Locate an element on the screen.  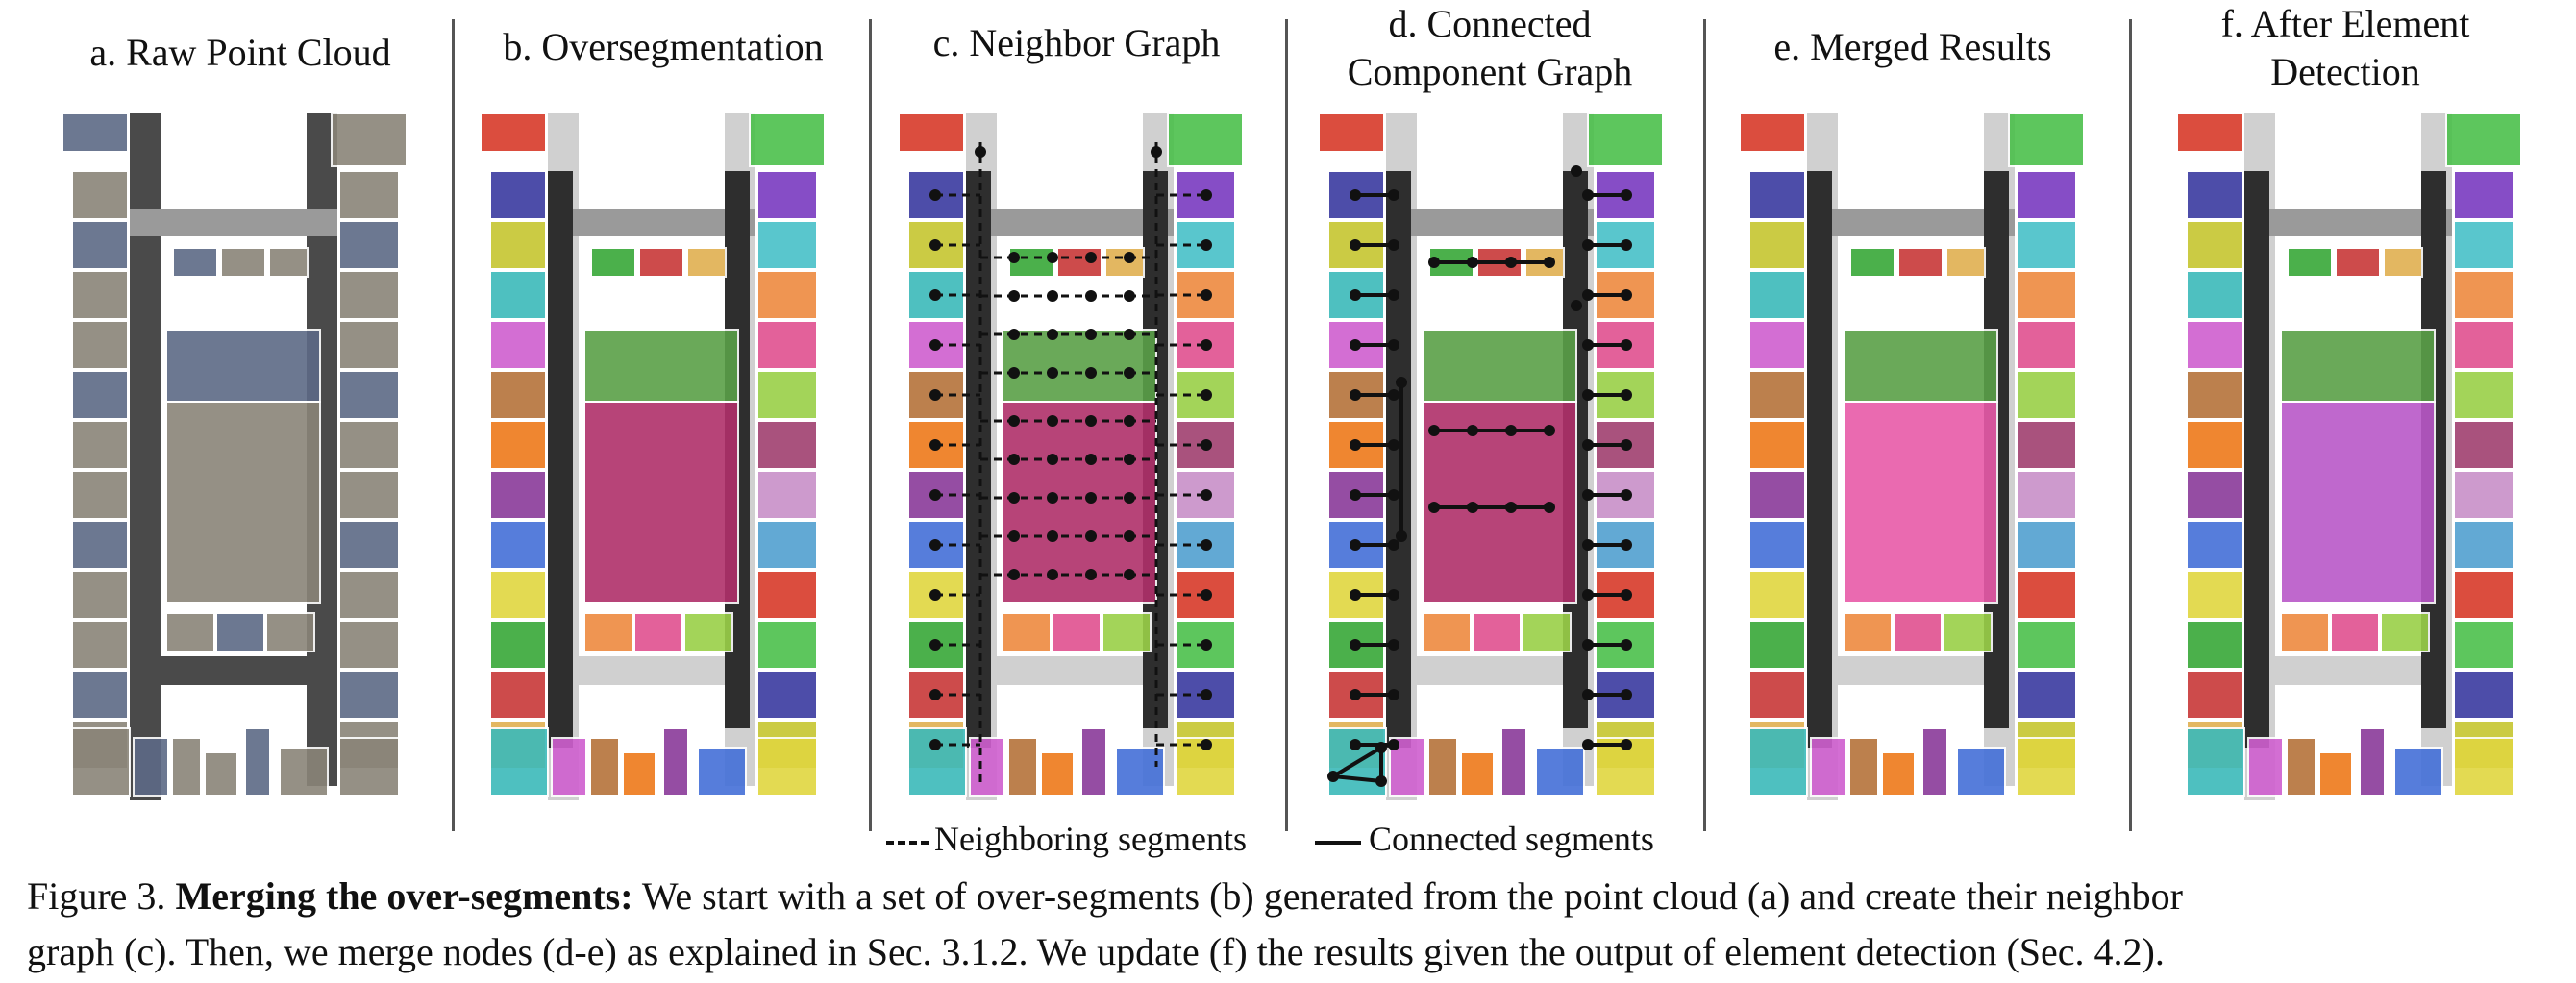
title-line: b. Oversegmentation is located at coordinates (663, 46).